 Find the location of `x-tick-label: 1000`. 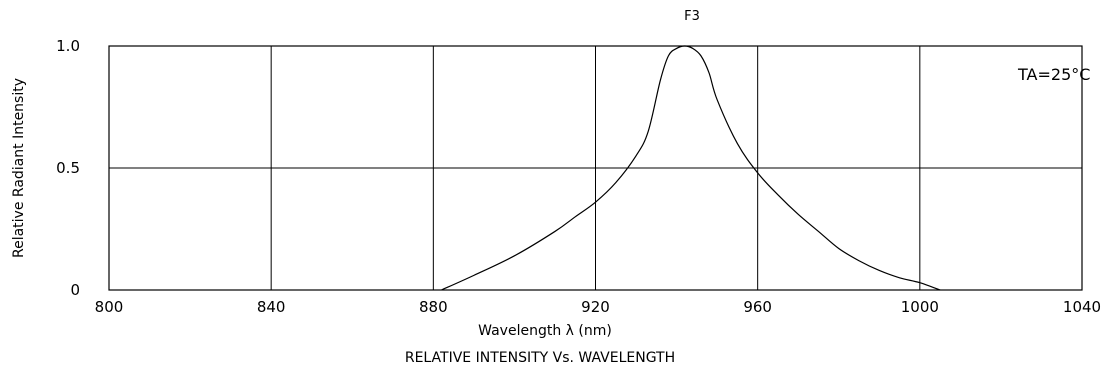

x-tick-label: 1000 is located at coordinates (920, 307).